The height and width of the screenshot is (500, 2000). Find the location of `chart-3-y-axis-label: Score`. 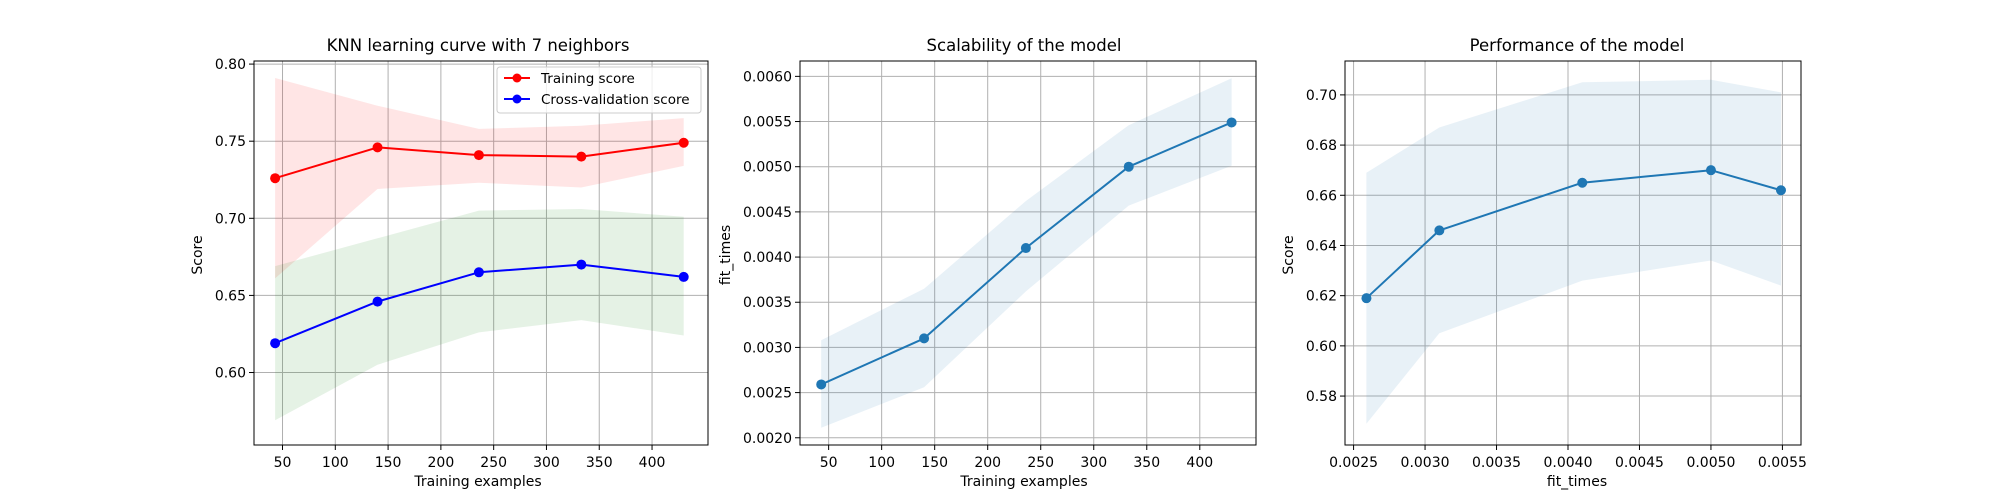

chart-3-y-axis-label: Score is located at coordinates (1289, 254).